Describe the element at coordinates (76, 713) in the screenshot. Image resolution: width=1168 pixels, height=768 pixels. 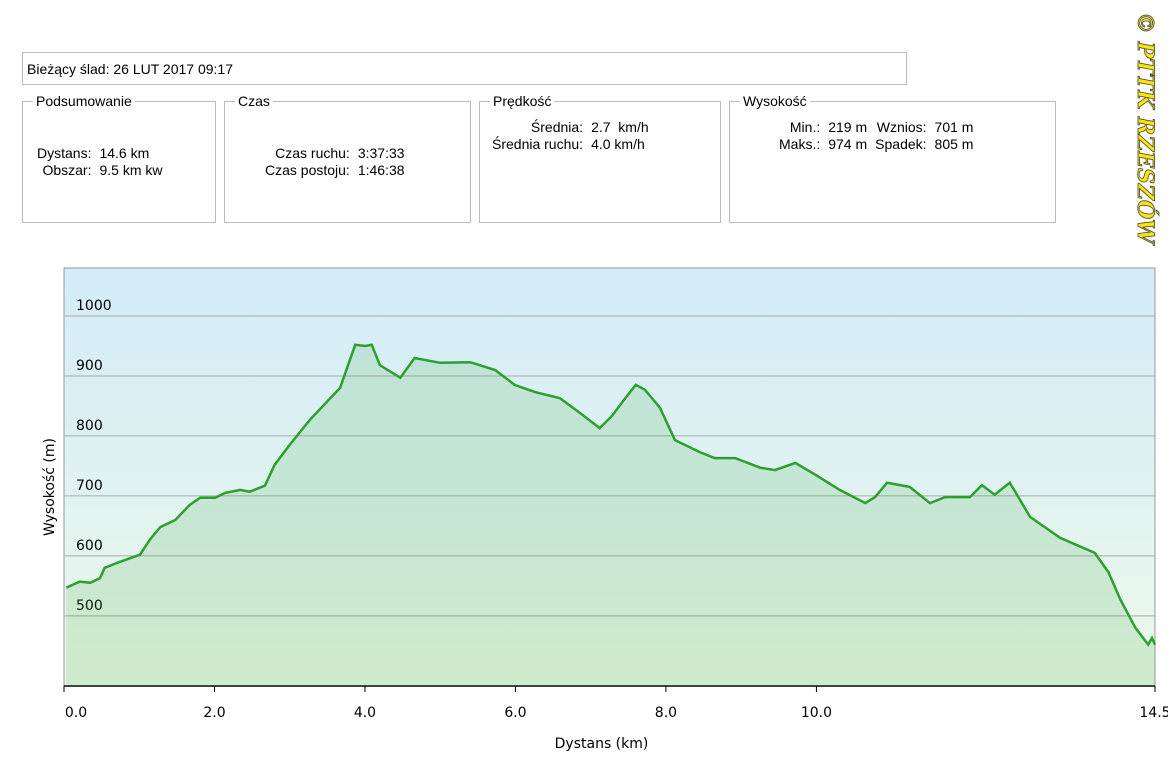
I see `x-tick-label: 0.0` at that location.